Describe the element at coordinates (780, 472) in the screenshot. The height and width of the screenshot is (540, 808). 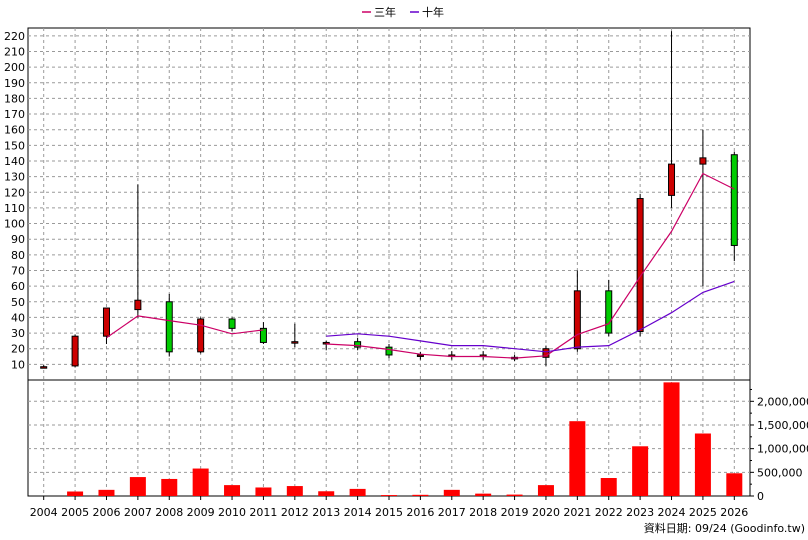
I see `volume-tick-label: 500,000` at that location.